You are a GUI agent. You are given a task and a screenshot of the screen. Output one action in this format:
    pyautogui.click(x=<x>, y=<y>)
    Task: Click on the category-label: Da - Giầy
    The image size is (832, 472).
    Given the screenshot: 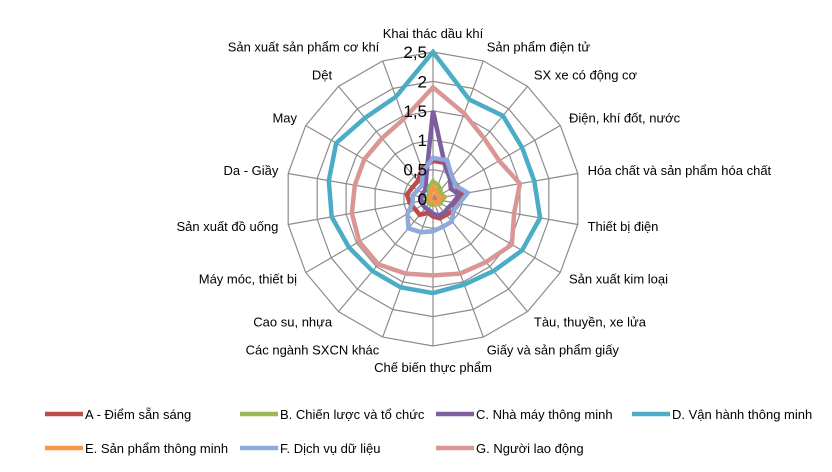 What is the action you would take?
    pyautogui.click(x=250, y=170)
    